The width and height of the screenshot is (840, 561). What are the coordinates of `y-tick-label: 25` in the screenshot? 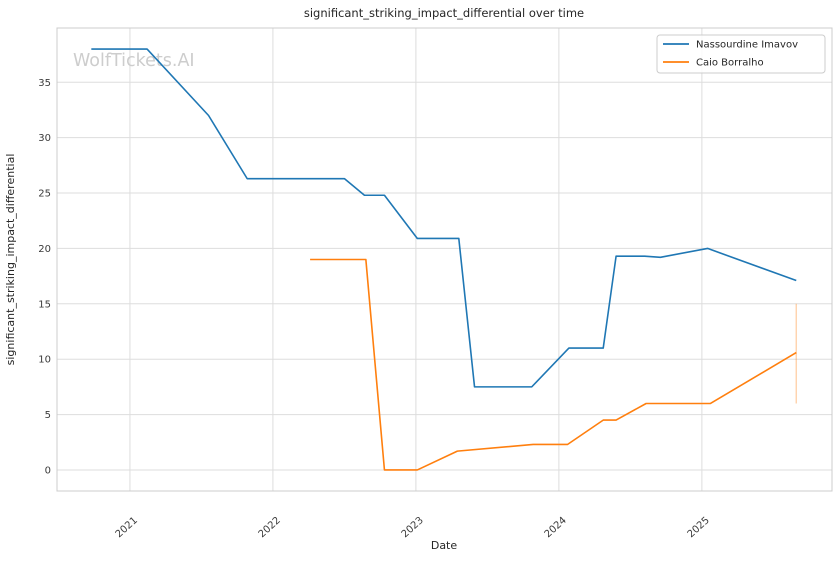 It's located at (44, 194).